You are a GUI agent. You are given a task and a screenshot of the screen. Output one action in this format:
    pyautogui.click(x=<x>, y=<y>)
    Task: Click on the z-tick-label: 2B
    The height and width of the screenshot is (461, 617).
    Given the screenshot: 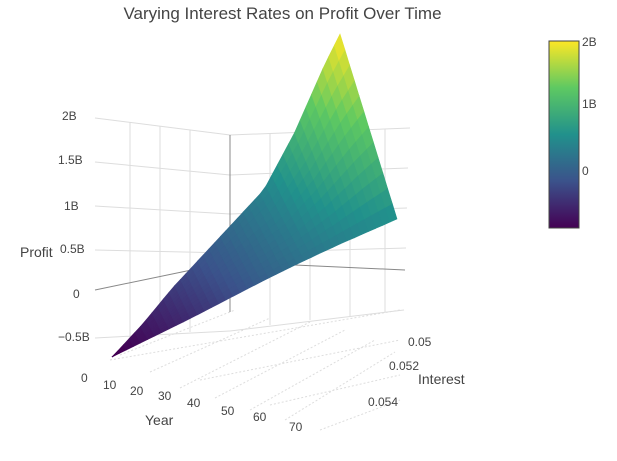 What is the action you would take?
    pyautogui.click(x=69, y=116)
    